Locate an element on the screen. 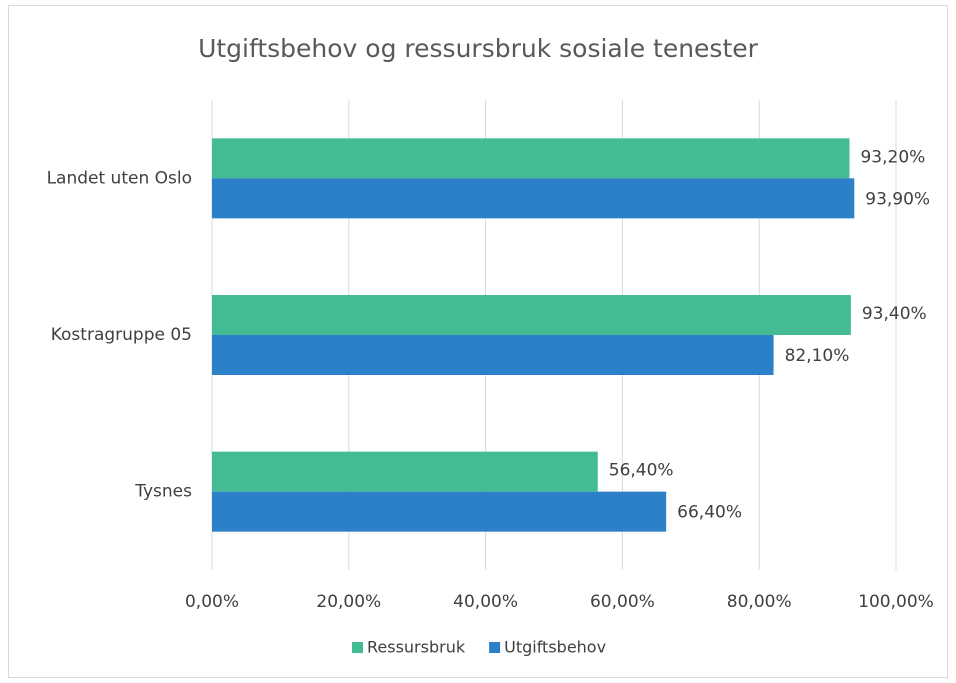 The image size is (956, 683). legend-label: Utgiftsbehov is located at coordinates (555, 647).